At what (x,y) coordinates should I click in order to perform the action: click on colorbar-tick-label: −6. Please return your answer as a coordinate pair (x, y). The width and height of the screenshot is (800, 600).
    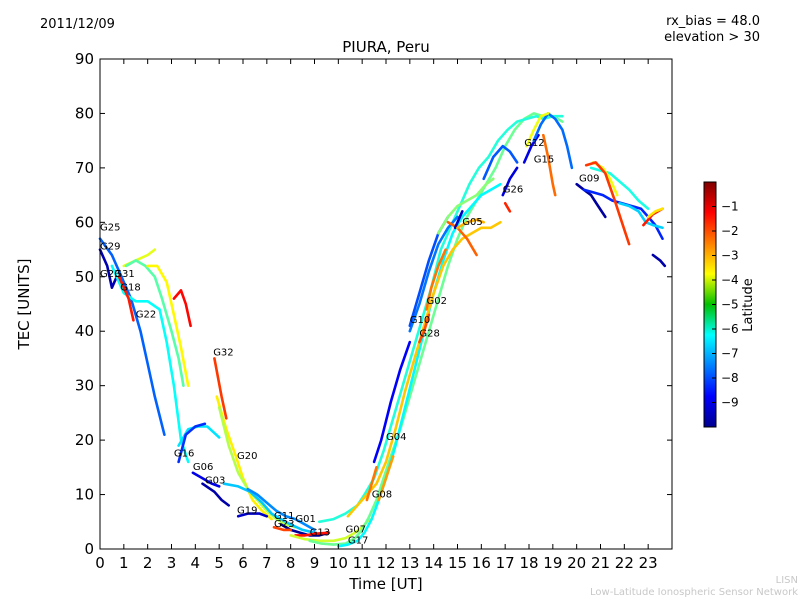
    Looking at the image, I should click on (730, 329).